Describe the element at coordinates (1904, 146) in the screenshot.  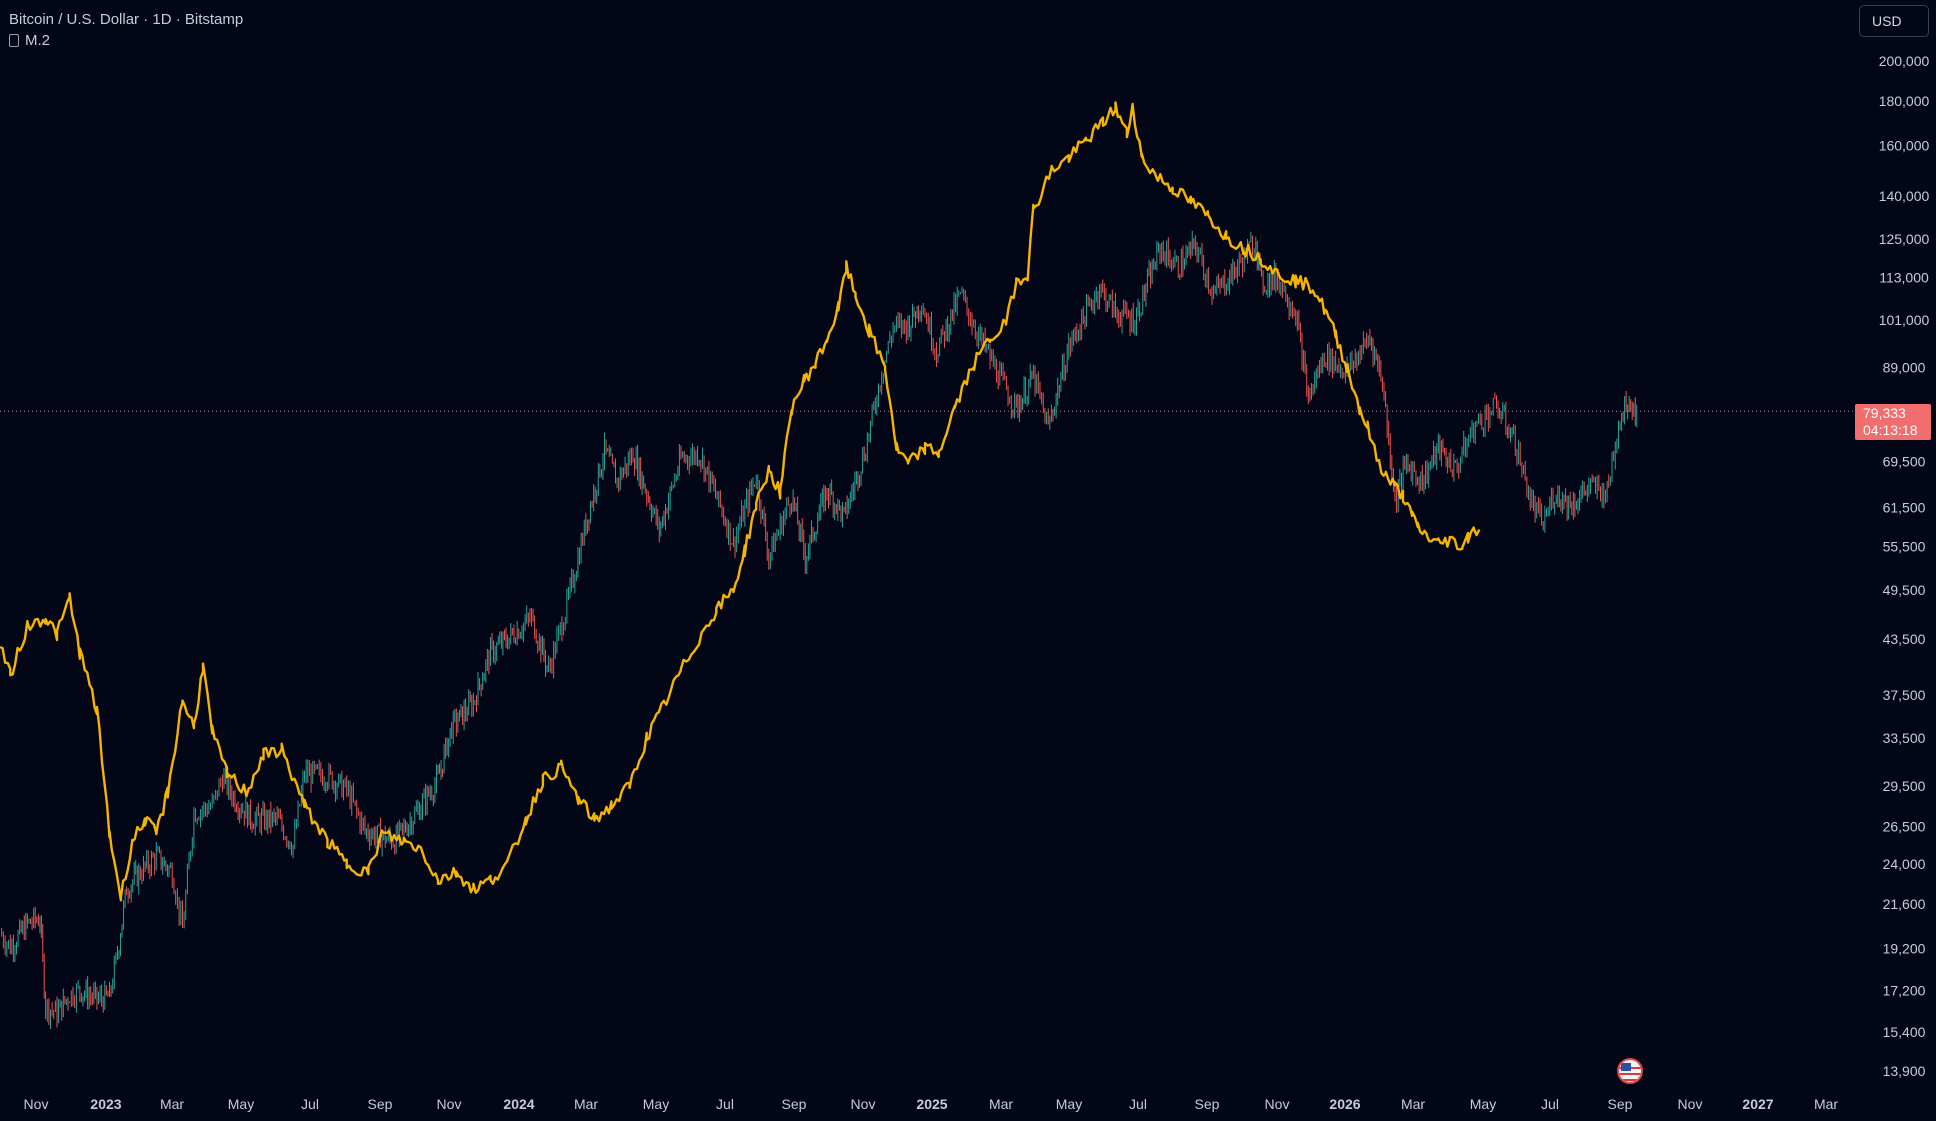
I see `y-tick-label: 160,000` at that location.